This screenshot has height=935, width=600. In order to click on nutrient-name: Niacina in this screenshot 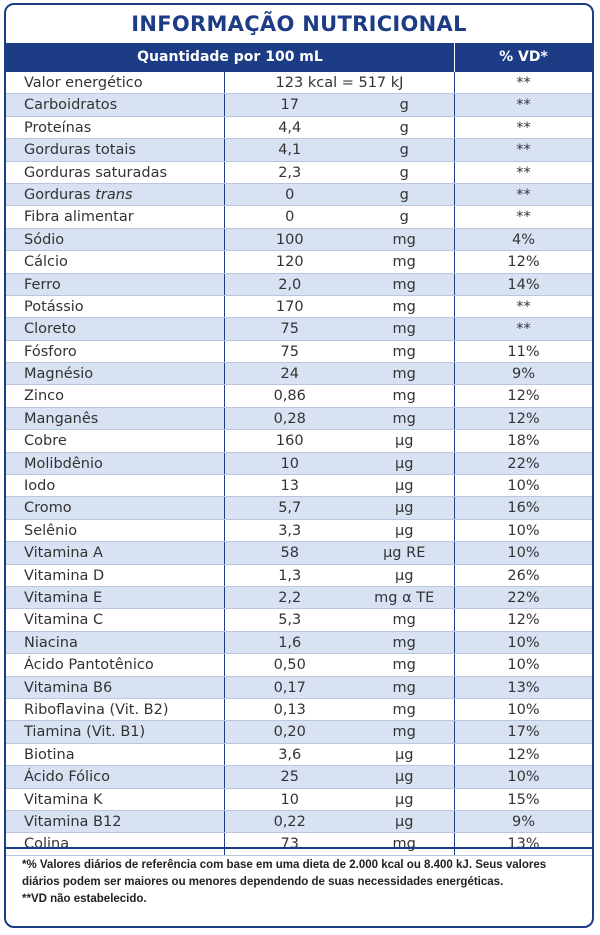, I will do `click(115, 642)`.